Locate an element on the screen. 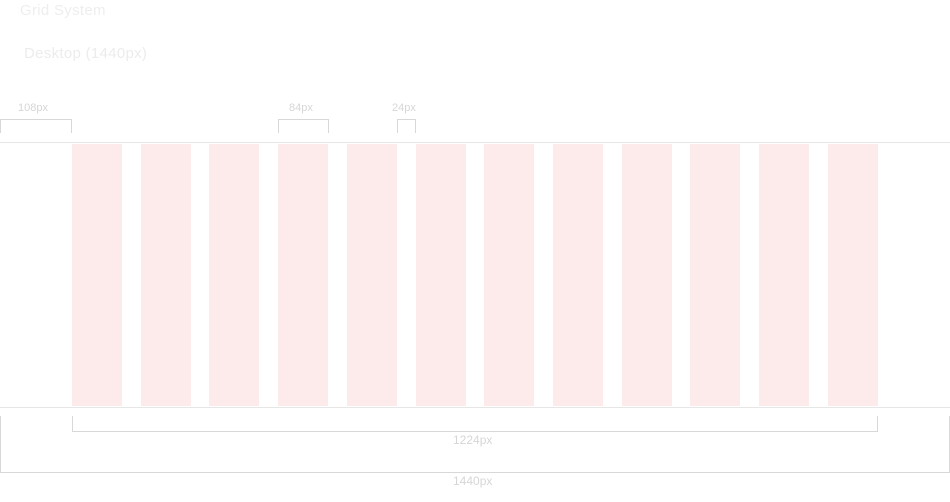 This screenshot has height=502, width=950. page-subtitle: Desktop (1440px) is located at coordinates (86, 53).